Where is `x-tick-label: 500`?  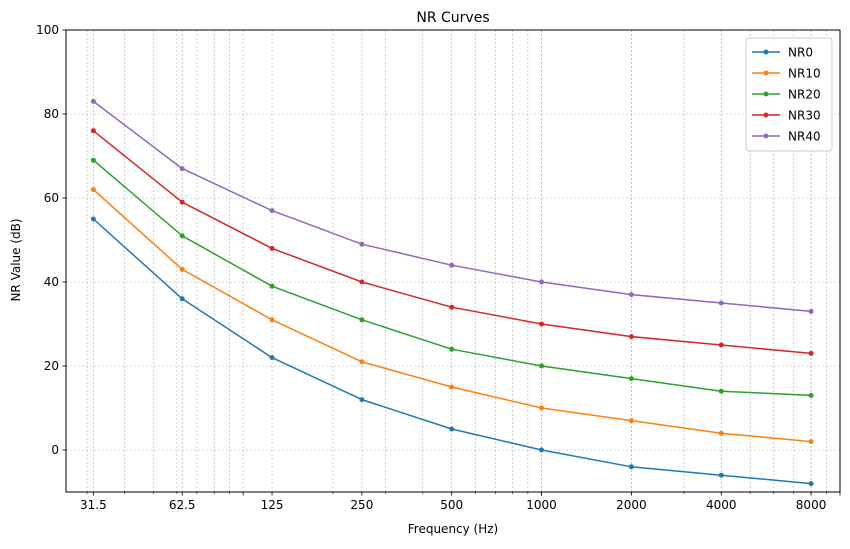
x-tick-label: 500 is located at coordinates (451, 505).